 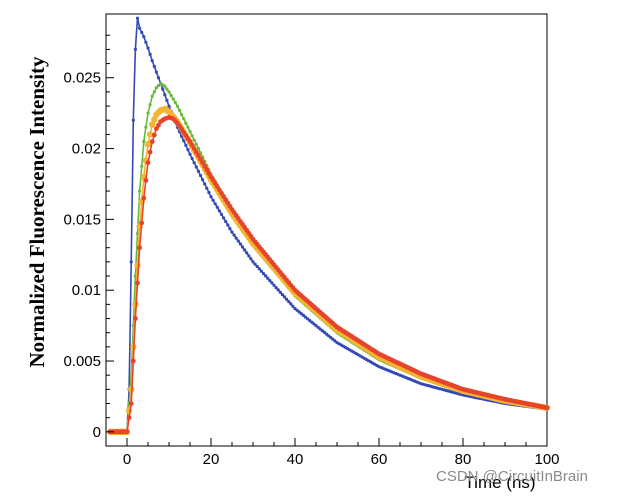 I want to click on y-tick-label: 0, so click(x=97, y=432).